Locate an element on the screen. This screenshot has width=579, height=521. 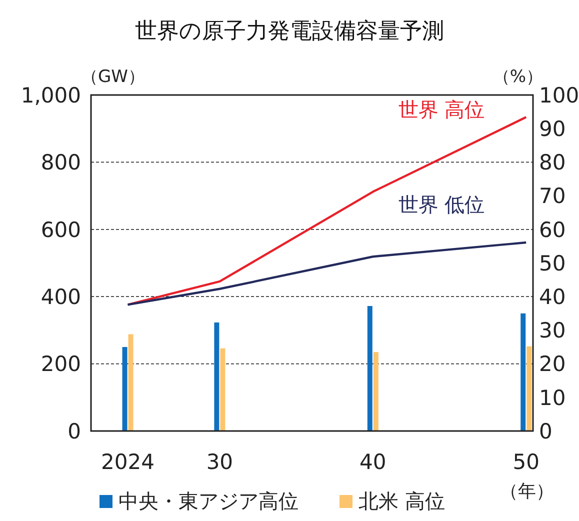
y2-tick-label: 60 is located at coordinates (552, 230).